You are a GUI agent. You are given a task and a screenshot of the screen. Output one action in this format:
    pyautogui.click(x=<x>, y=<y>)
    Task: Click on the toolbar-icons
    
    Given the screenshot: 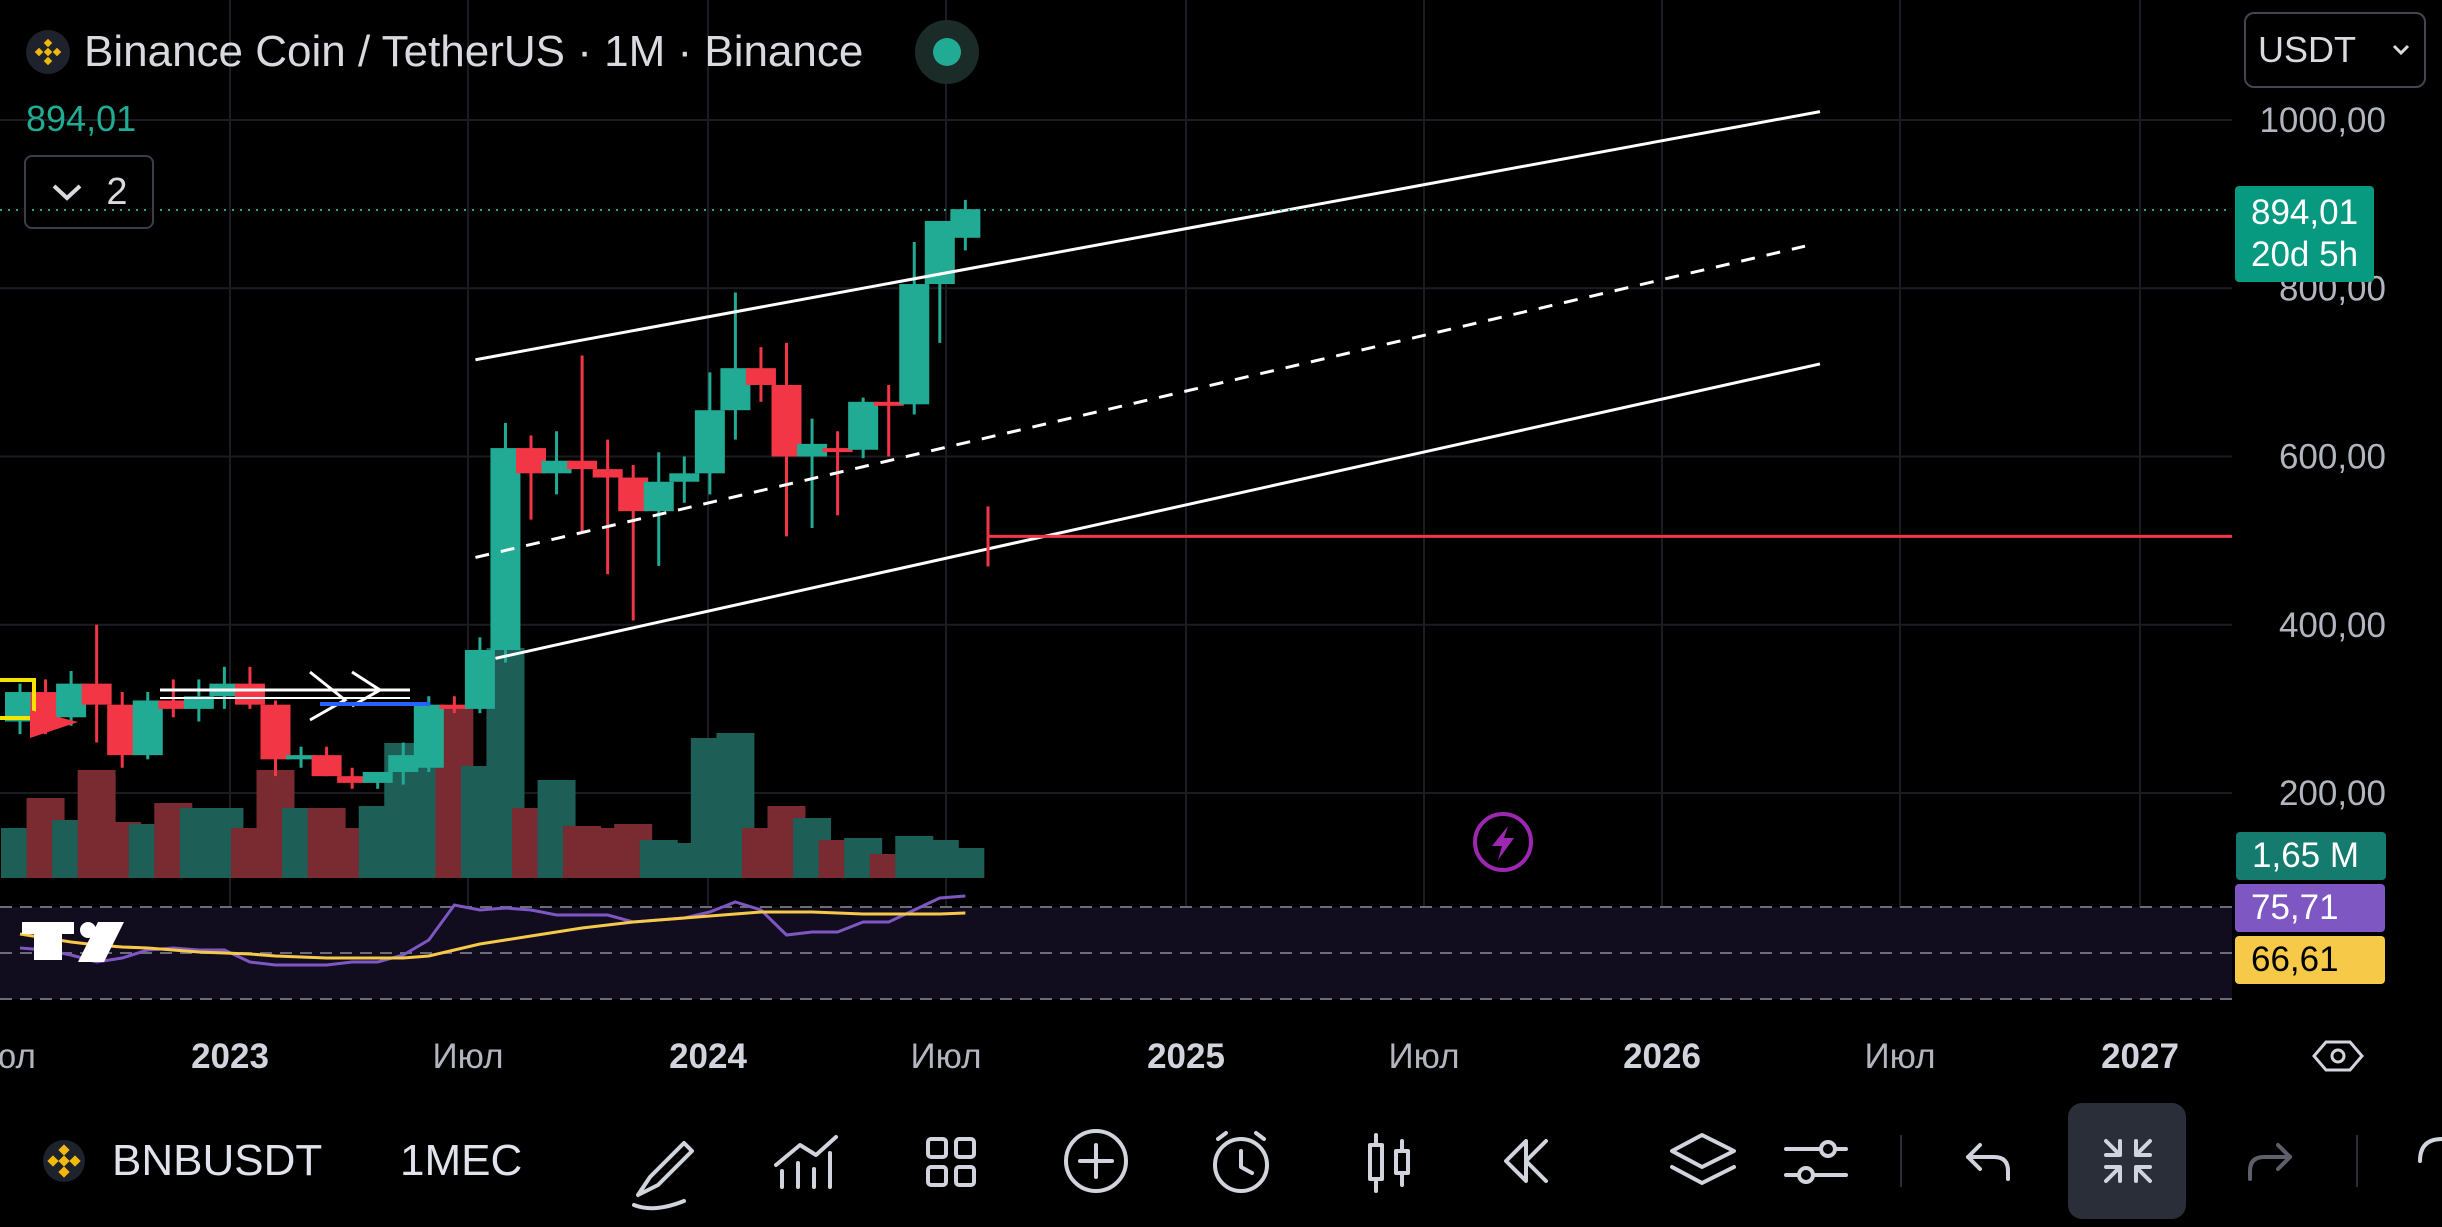 What is the action you would take?
    pyautogui.click(x=1537, y=1170)
    